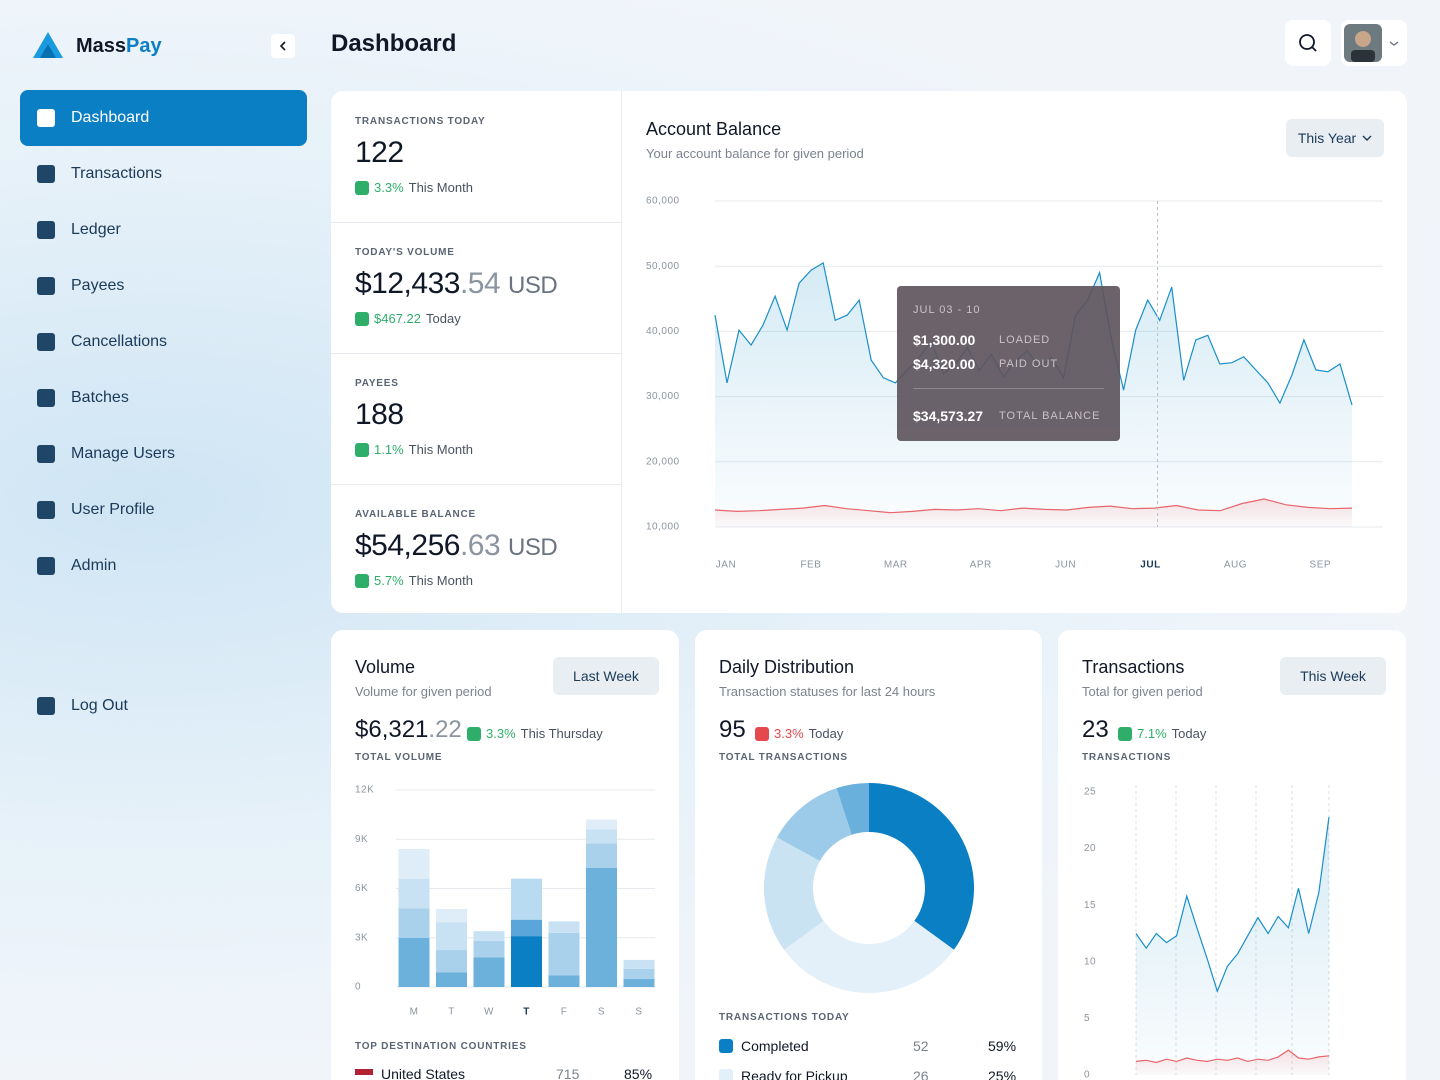 The height and width of the screenshot is (1080, 1440). I want to click on card-value-label: TRANSACTIONS, so click(1127, 757).